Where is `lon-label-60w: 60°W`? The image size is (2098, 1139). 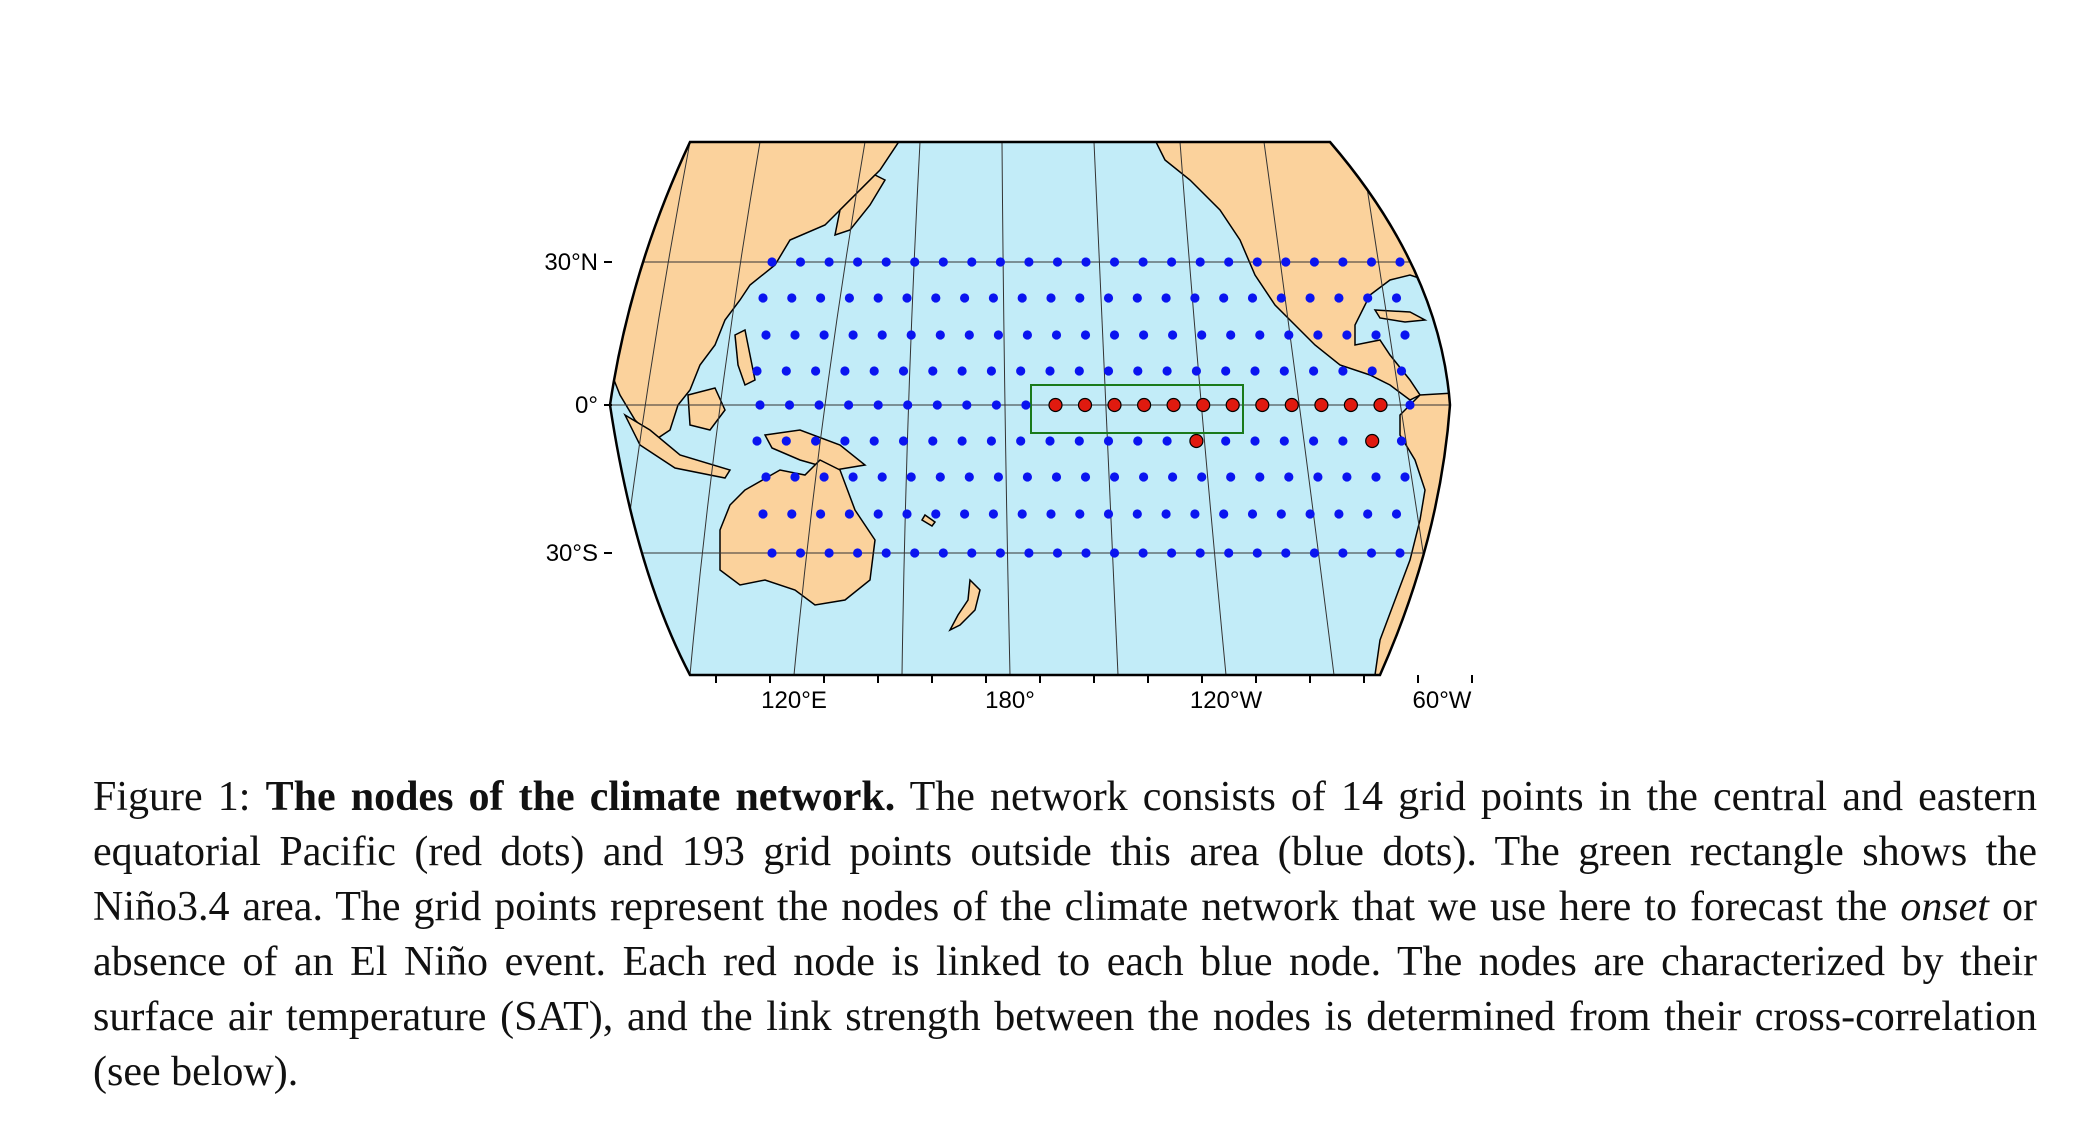 lon-label-60w: 60°W is located at coordinates (1442, 700).